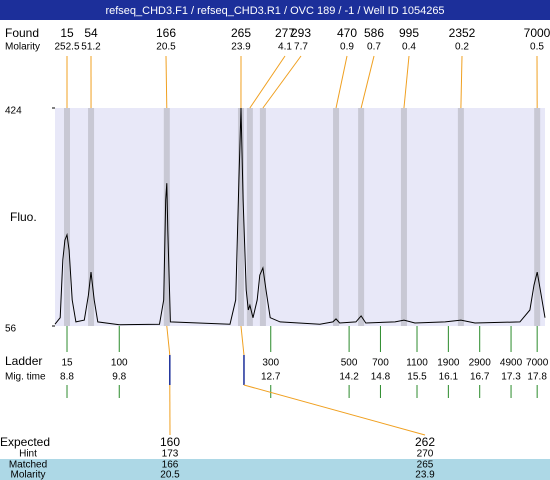 Image resolution: width=550 pixels, height=480 pixels. Describe the element at coordinates (425, 465) in the screenshot. I see `matched-size: 265` at that location.